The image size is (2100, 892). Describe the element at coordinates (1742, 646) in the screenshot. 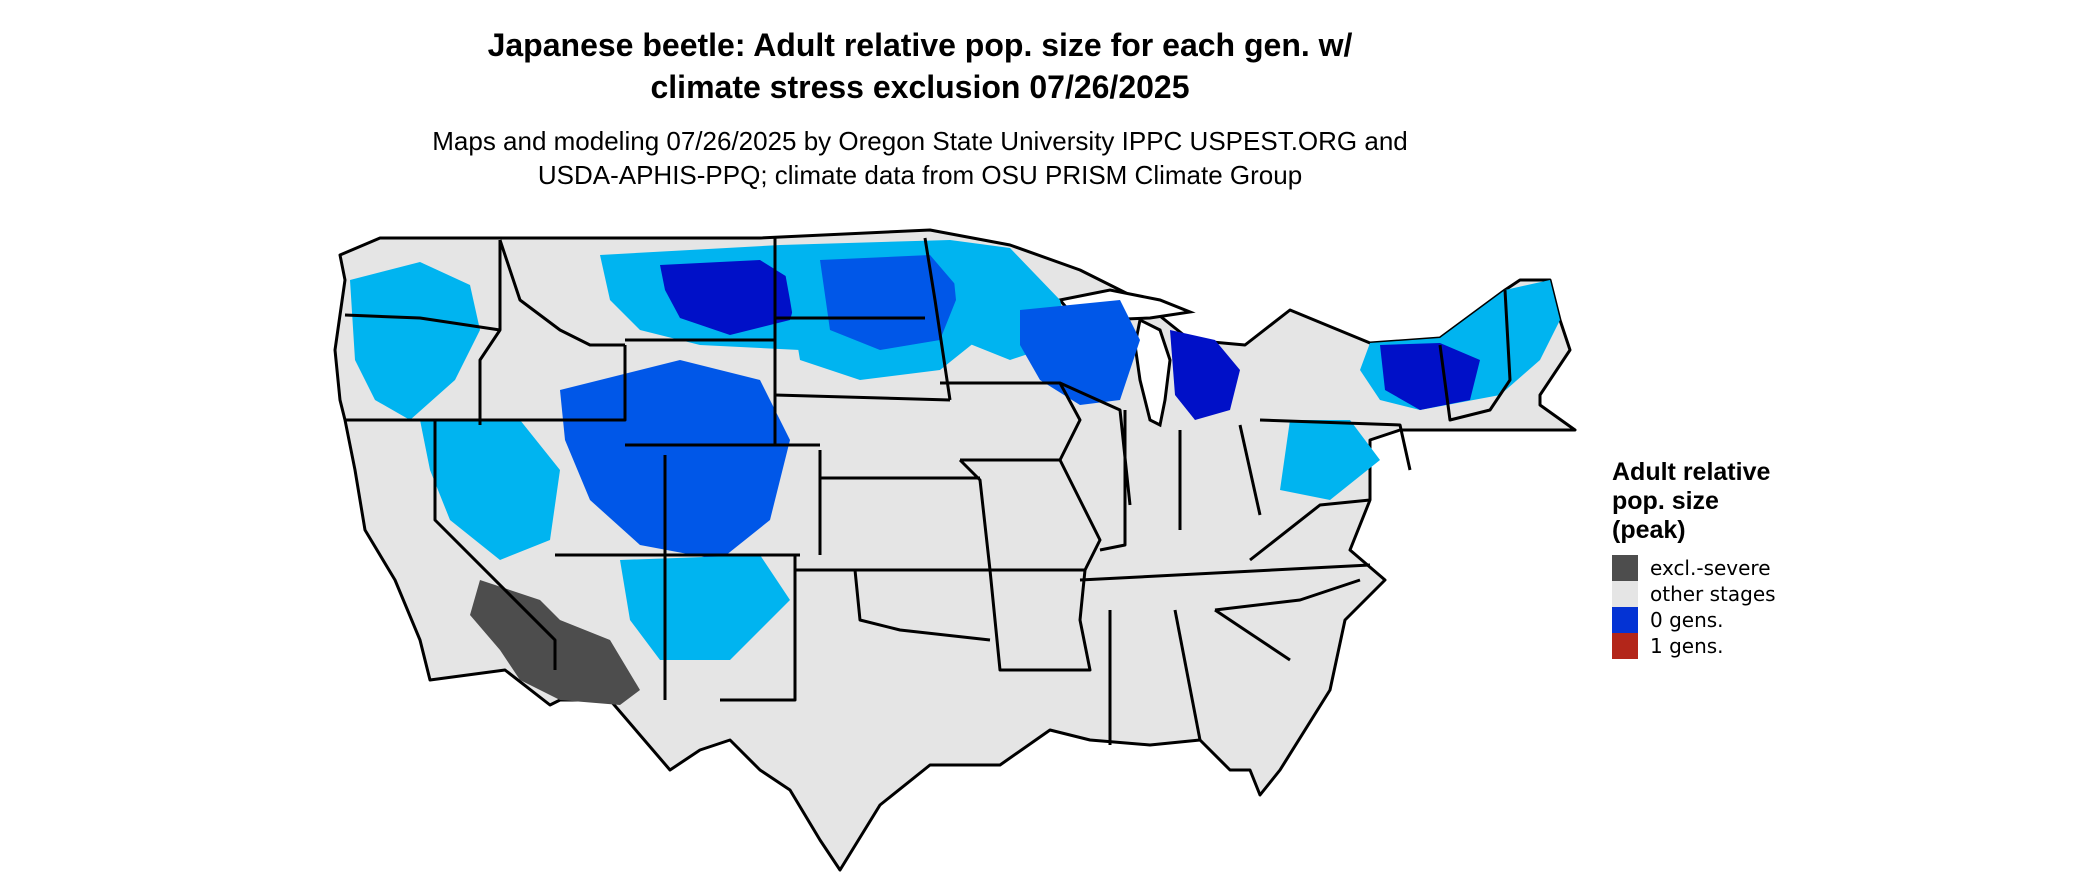

I see `legend-item-1-gens: 1 gens.` at that location.